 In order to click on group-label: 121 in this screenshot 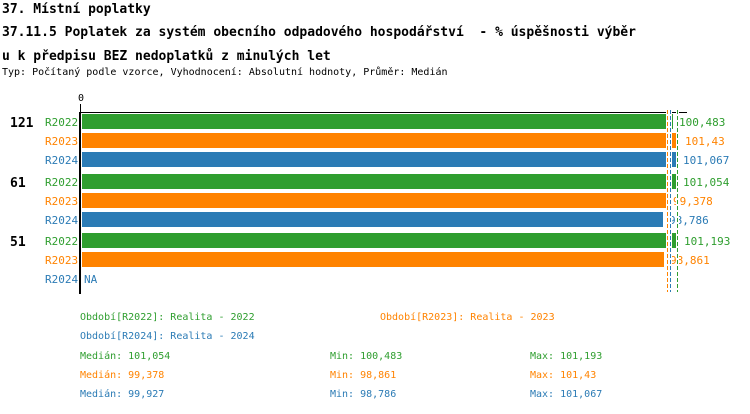, I will do `click(22, 123)`.